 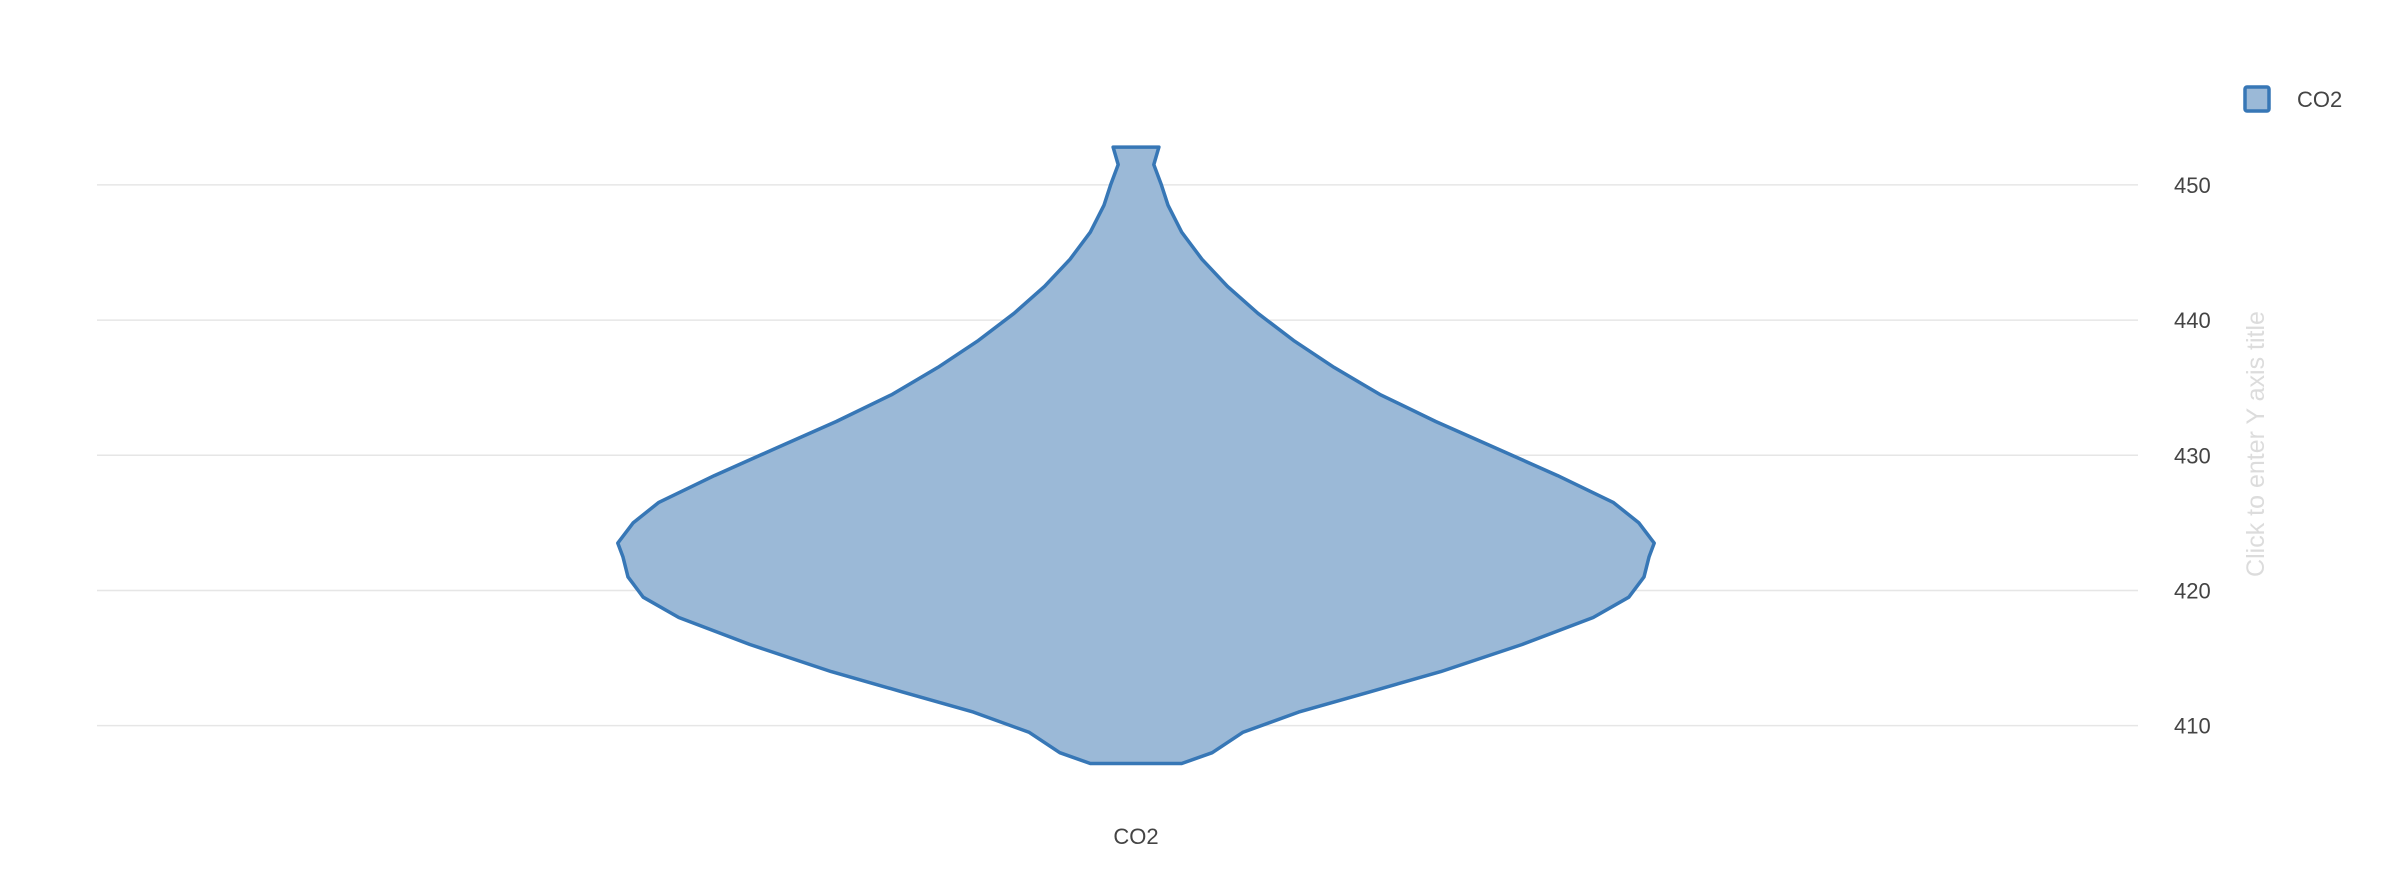 I want to click on x-category-label: CO2, so click(x=1135, y=836).